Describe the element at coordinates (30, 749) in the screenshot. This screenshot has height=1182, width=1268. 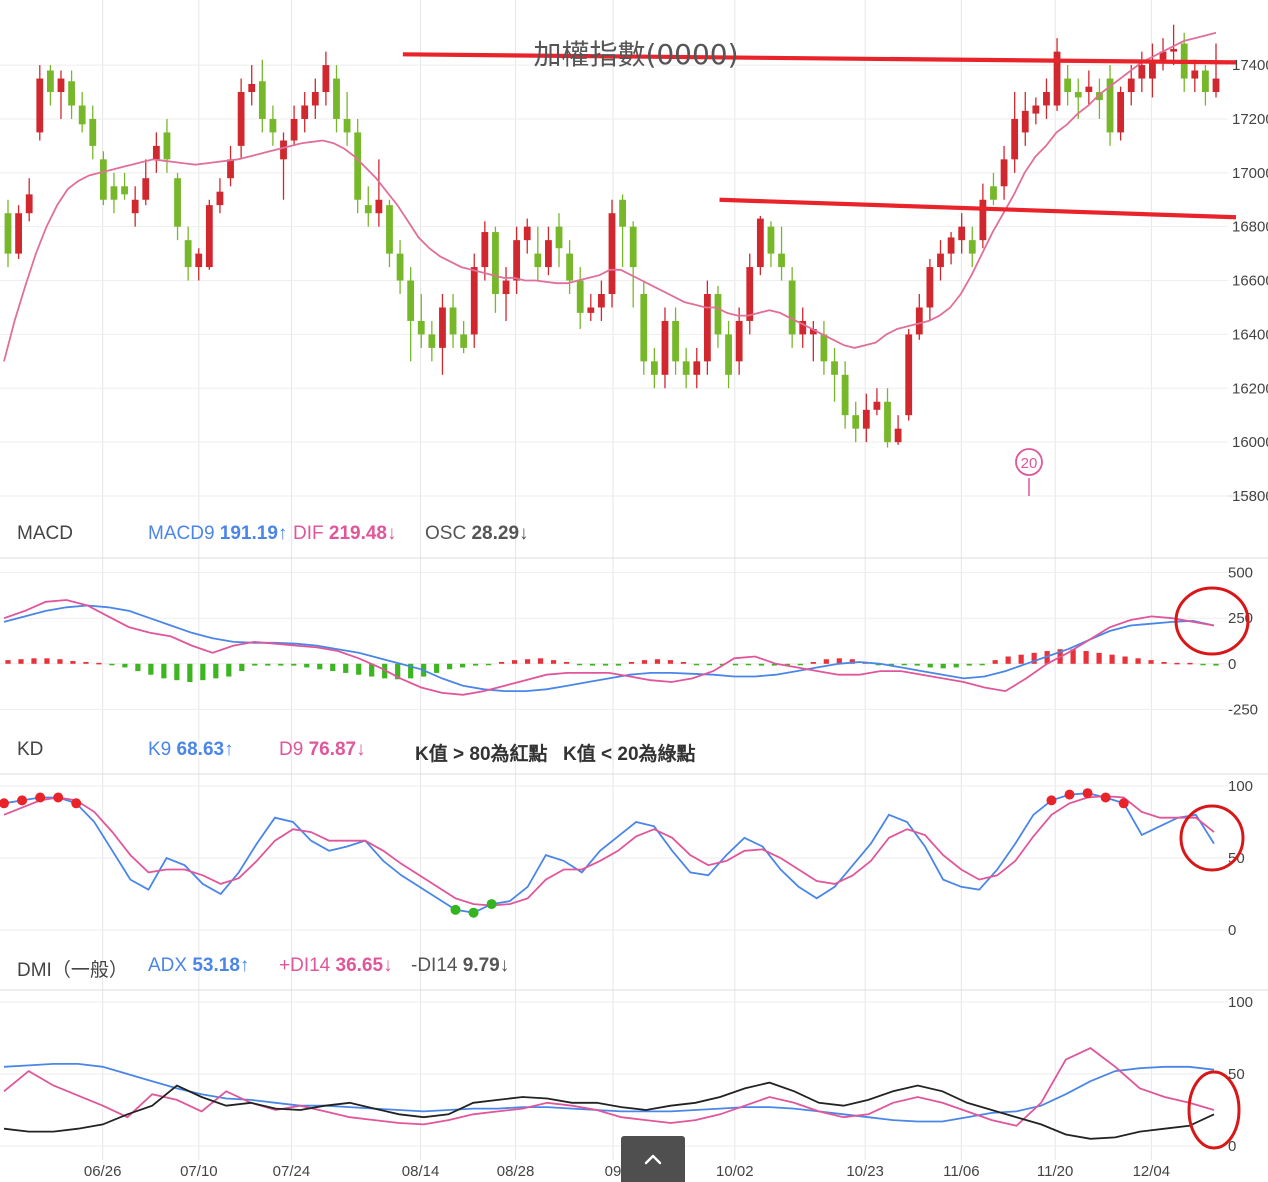
I see `kd-legend-name: KD` at that location.